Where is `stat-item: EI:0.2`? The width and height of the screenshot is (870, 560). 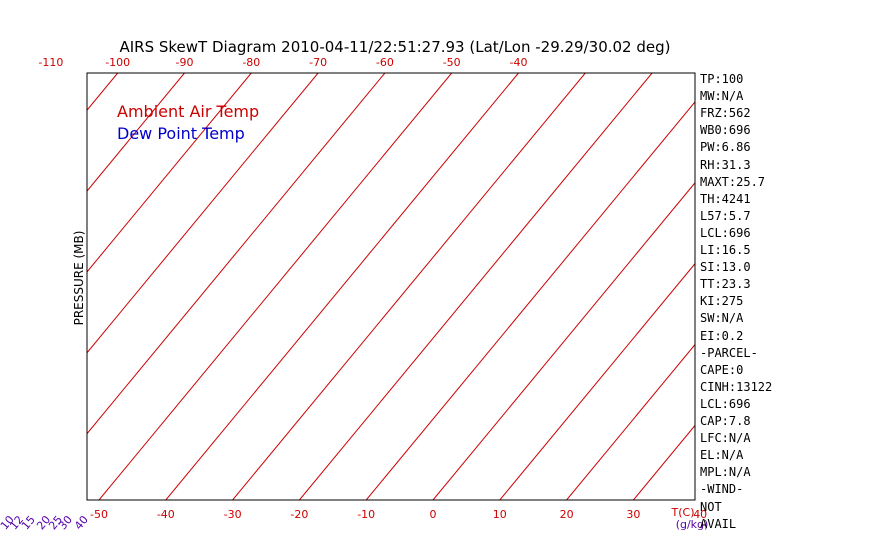
stat-item: EI:0.2 is located at coordinates (722, 335).